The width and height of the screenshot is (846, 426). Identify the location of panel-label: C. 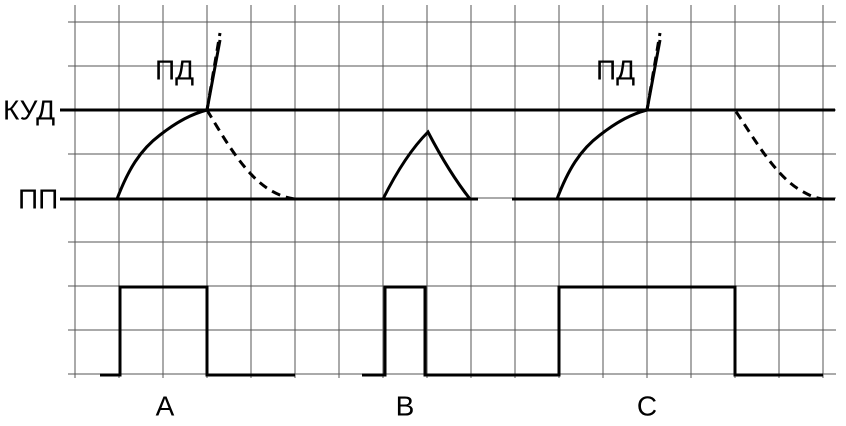
(647, 405).